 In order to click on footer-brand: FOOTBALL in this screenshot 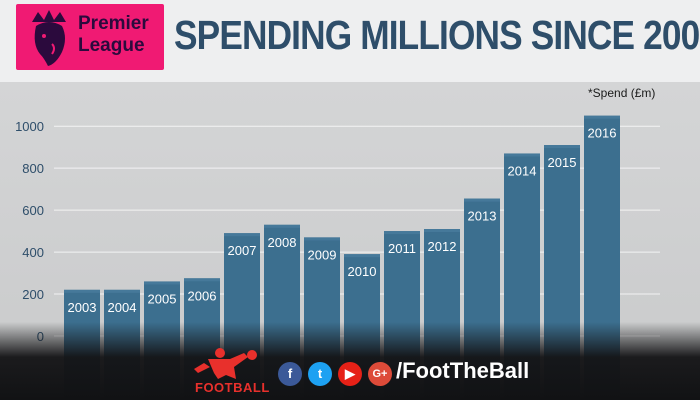, I will do `click(232, 387)`.